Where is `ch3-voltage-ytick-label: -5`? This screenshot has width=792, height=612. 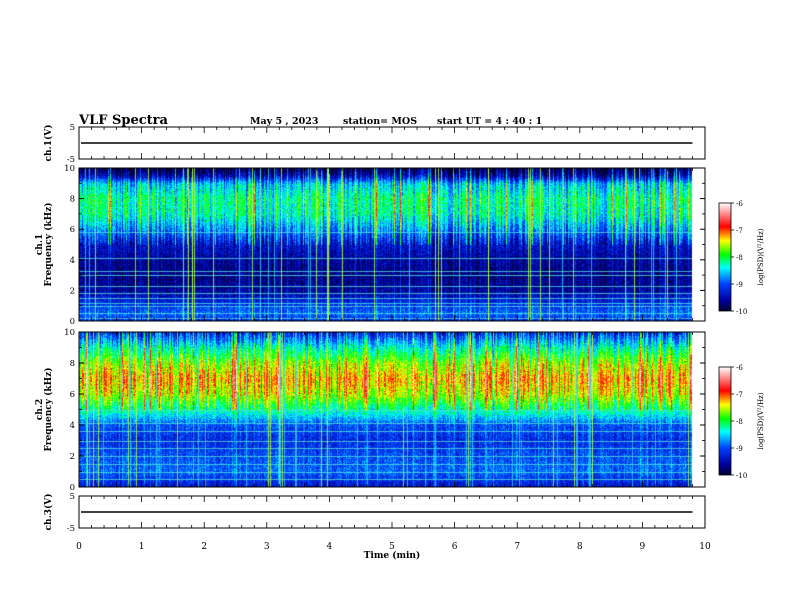 ch3-voltage-ytick-label: -5 is located at coordinates (71, 529).